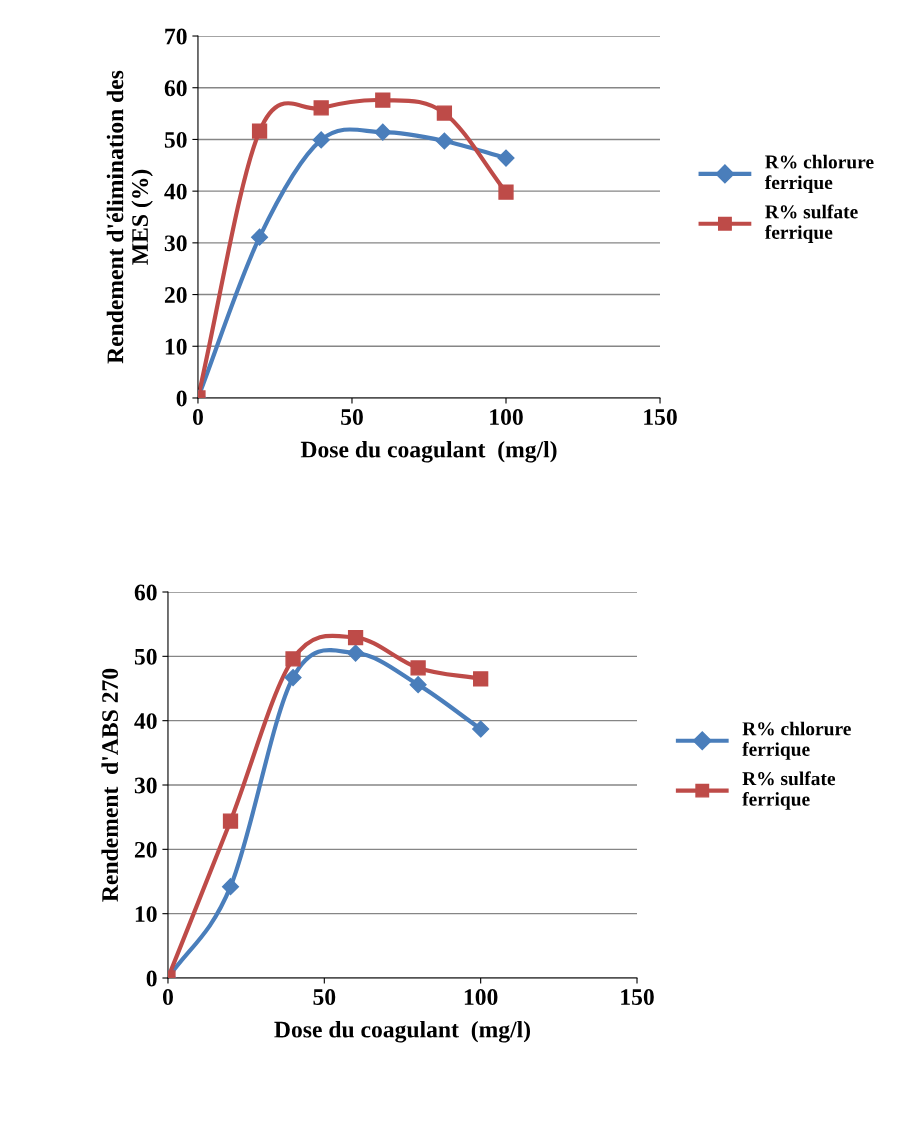 This screenshot has width=906, height=1140. What do you see at coordinates (197, 417) in the screenshot?
I see `x-tick-label: 0` at bounding box center [197, 417].